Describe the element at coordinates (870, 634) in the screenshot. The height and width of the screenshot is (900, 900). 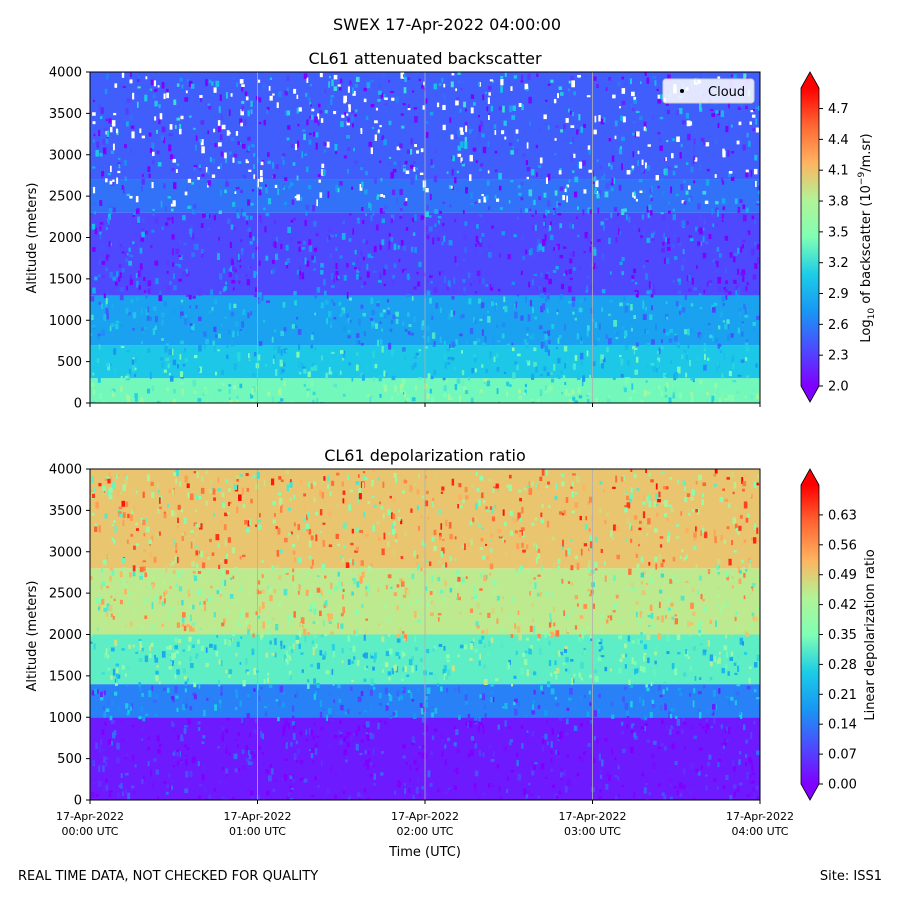
I see `depolarization-colorbar-label: Linear depolarization ratio` at that location.